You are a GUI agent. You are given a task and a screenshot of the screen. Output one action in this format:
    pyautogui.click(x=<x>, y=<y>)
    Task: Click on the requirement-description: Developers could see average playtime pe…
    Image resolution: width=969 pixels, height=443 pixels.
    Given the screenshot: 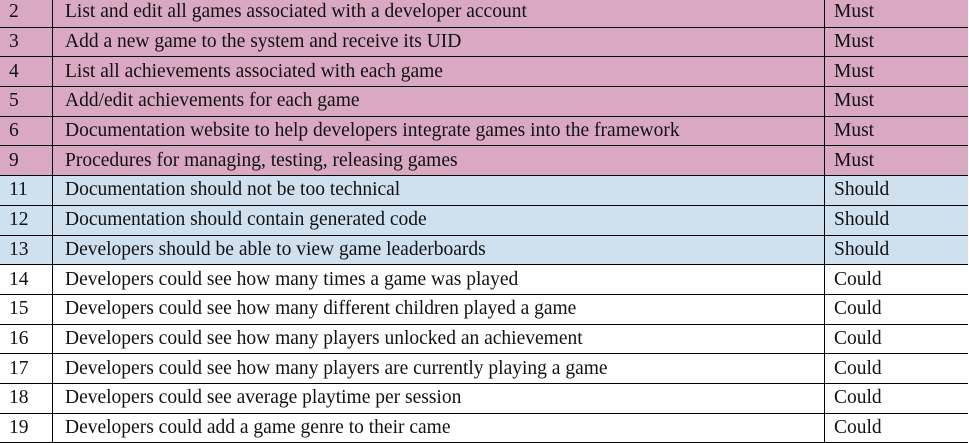 What is the action you would take?
    pyautogui.click(x=438, y=398)
    